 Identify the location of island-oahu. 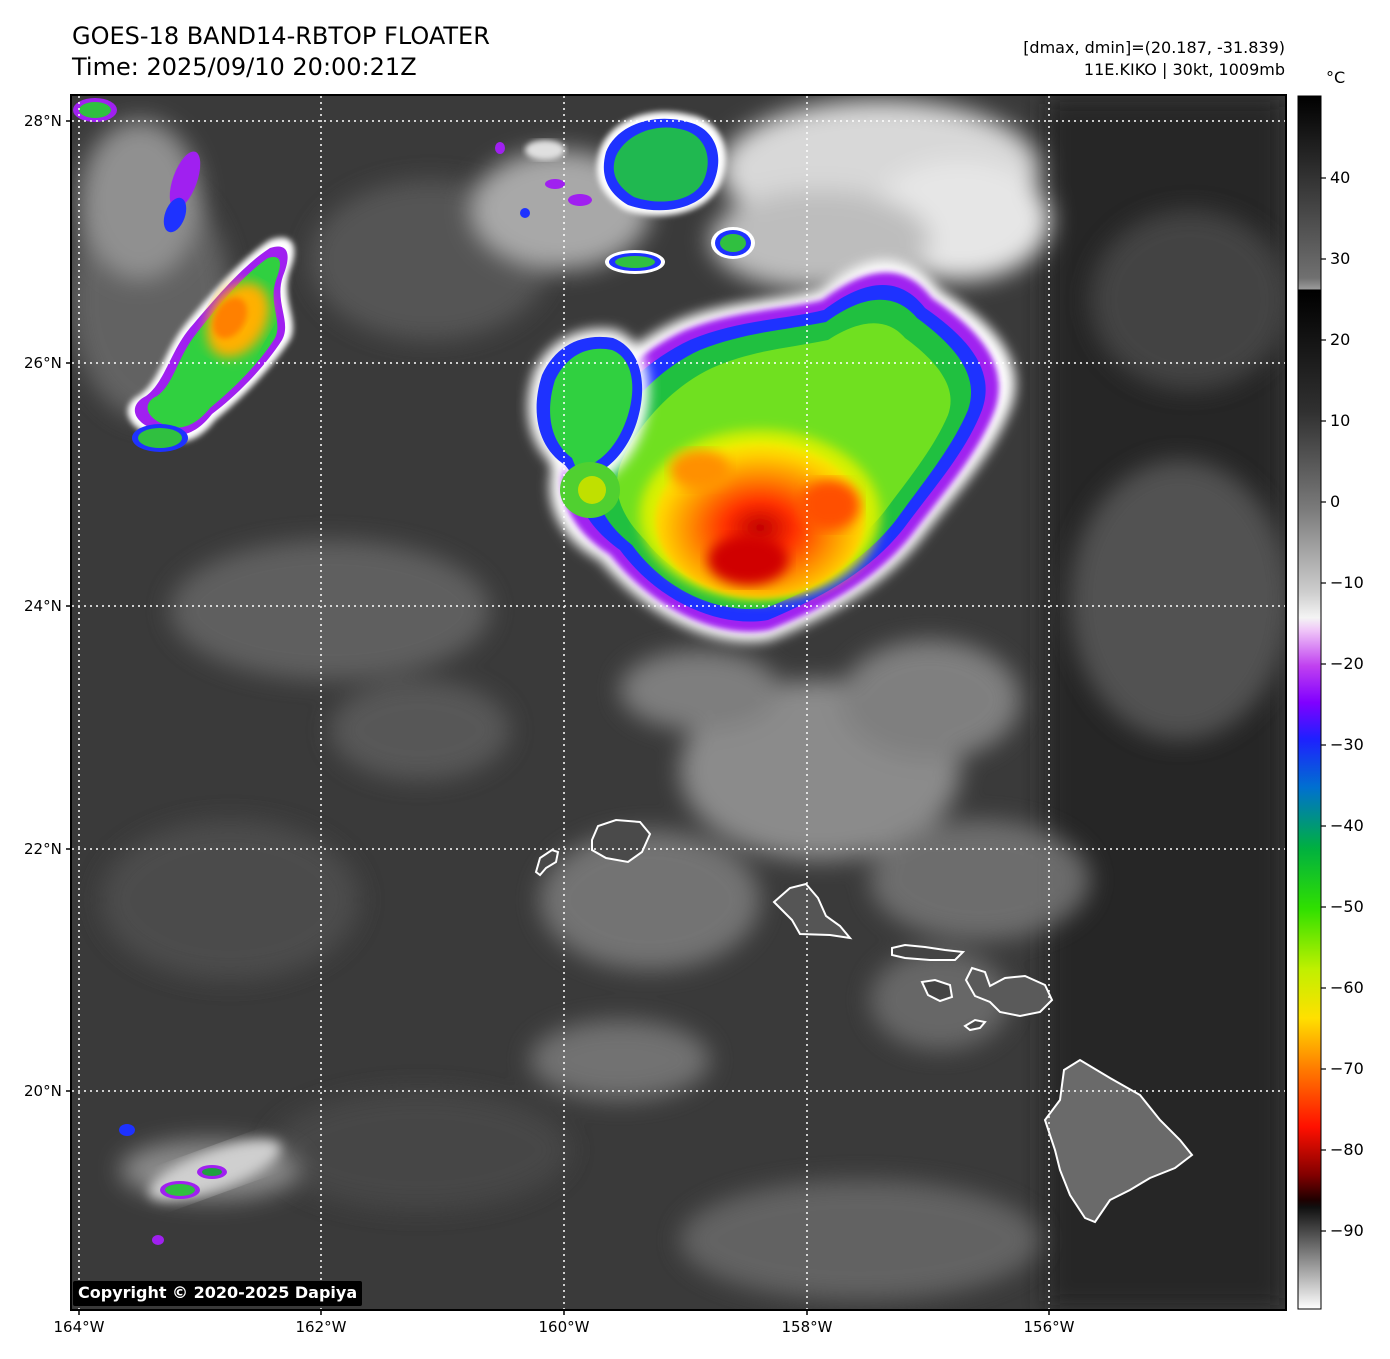
(812, 911).